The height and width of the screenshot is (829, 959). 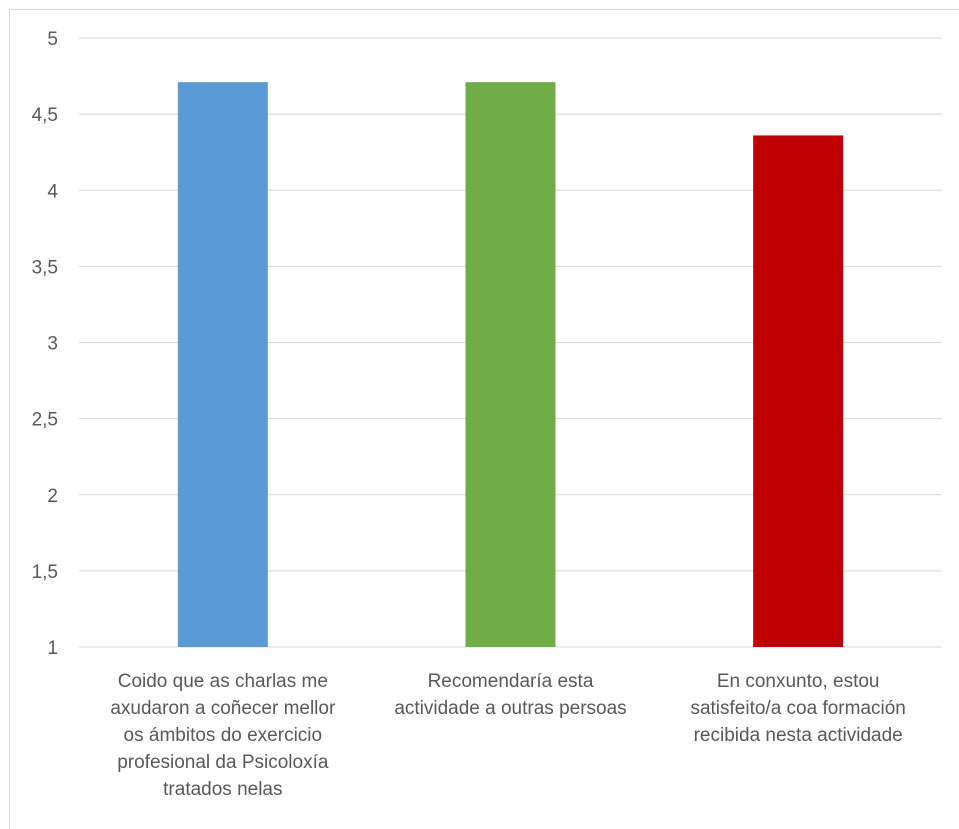 What do you see at coordinates (52, 191) in the screenshot?
I see `y-tick-label: 4` at bounding box center [52, 191].